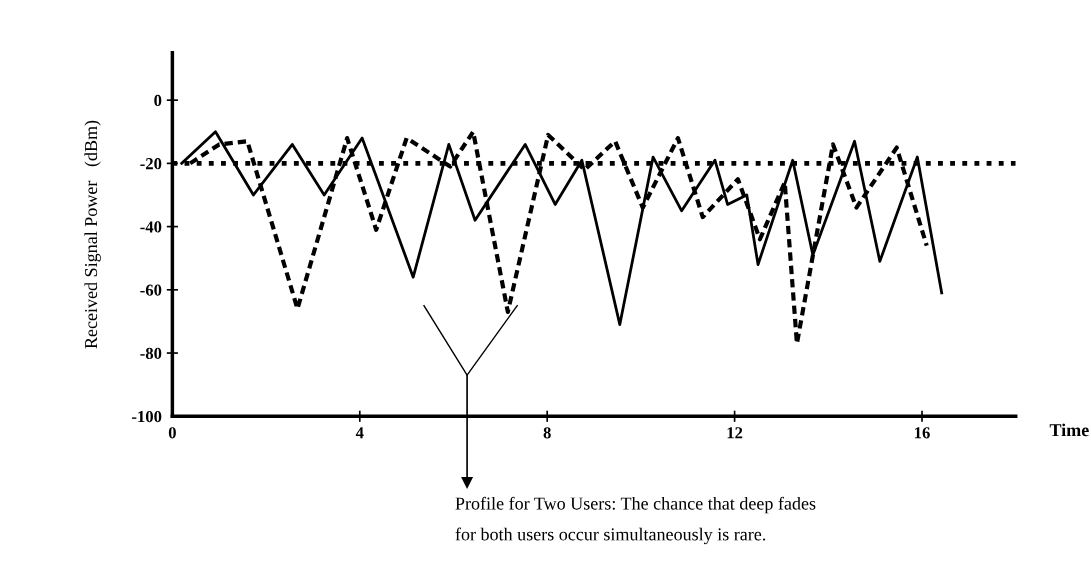  What do you see at coordinates (1069, 430) in the screenshot?
I see `x-axis-title: Time` at bounding box center [1069, 430].